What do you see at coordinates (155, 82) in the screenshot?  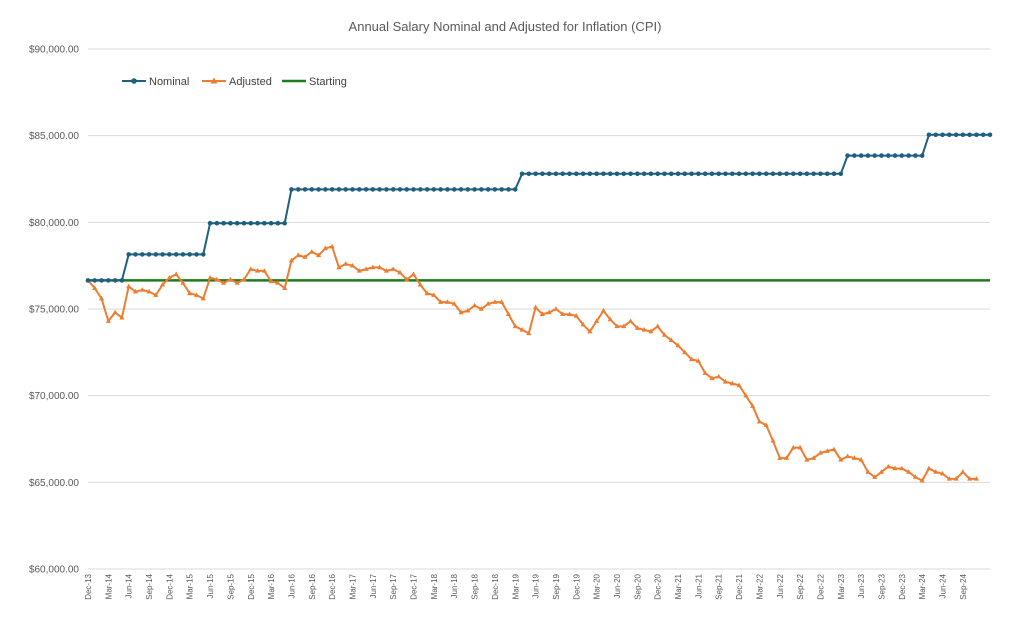 I see `legend-item-nominal: Nominal` at bounding box center [155, 82].